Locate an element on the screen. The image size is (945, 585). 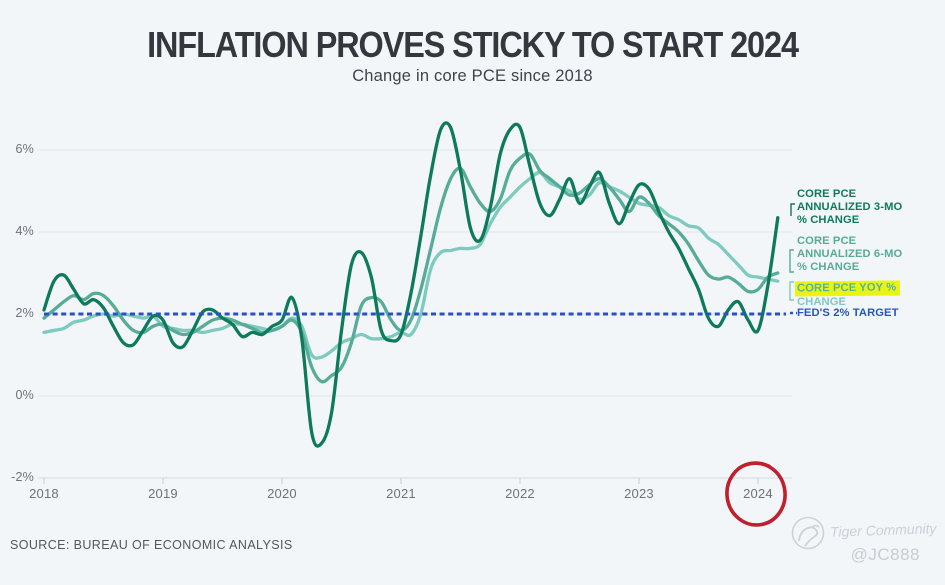
x-axis-label-2020: 2020 is located at coordinates (282, 493).